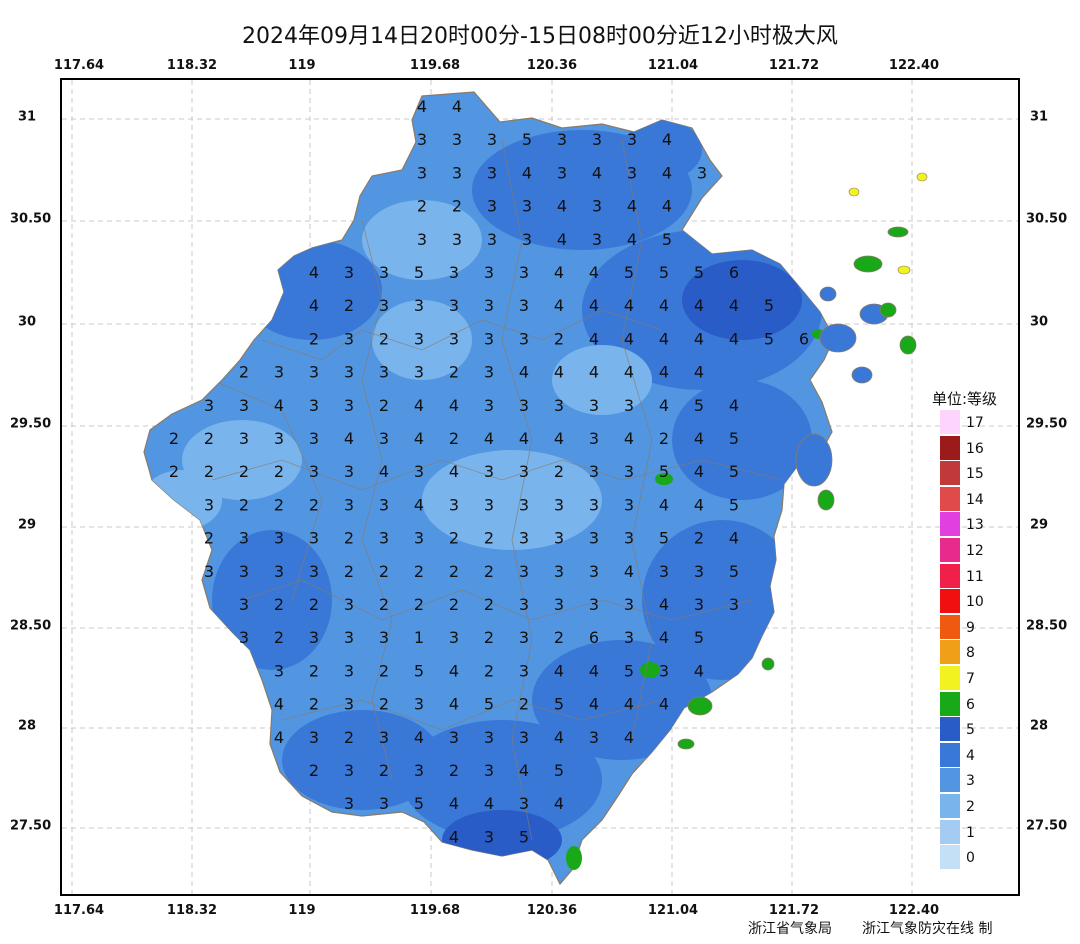 The height and width of the screenshot is (944, 1080). I want to click on lon-tick-top: 119, so click(302, 65).